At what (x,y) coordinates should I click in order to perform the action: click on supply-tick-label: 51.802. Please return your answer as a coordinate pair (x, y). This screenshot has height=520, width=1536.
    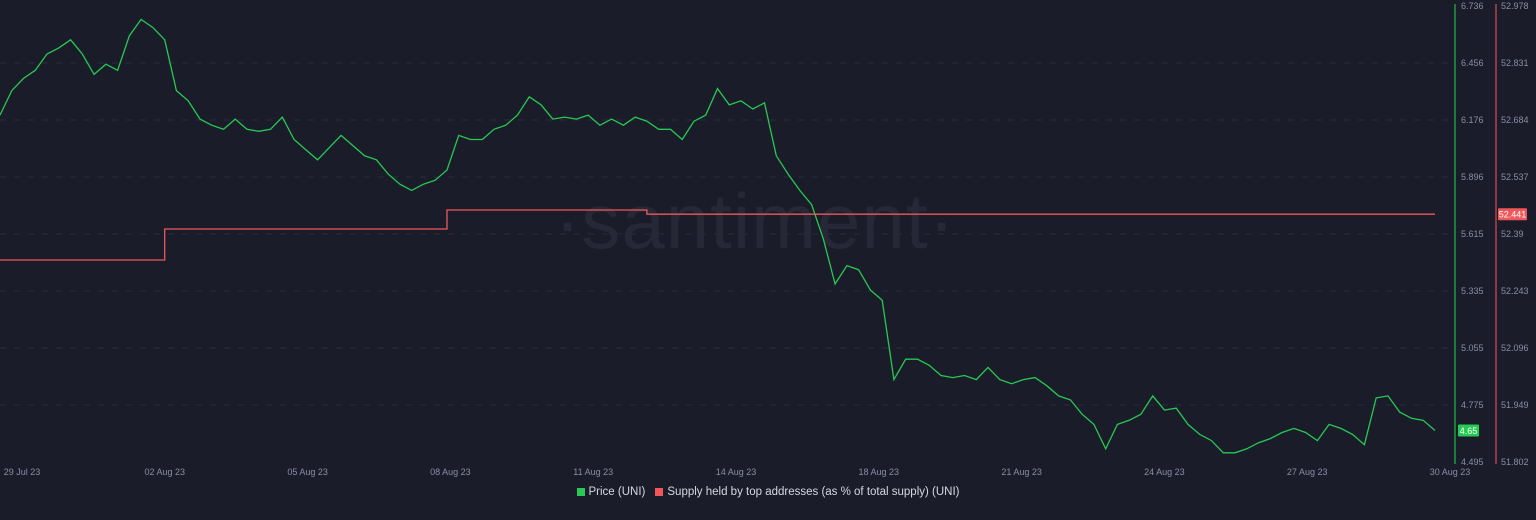
    Looking at the image, I should click on (1515, 462).